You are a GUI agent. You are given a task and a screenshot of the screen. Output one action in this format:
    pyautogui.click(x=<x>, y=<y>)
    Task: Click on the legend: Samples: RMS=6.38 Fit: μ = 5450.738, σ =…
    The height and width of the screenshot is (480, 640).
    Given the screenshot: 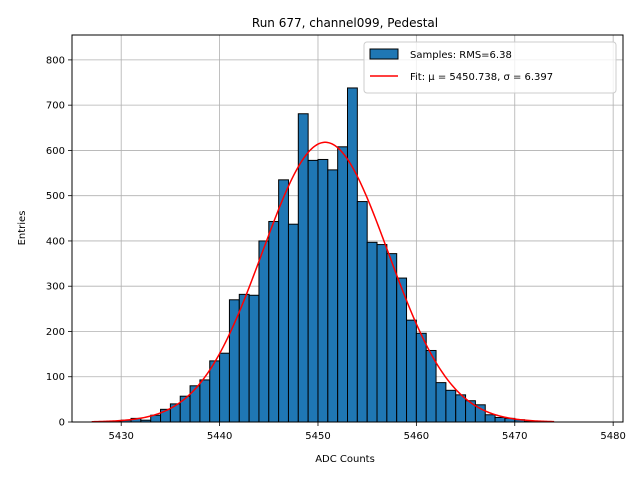 What is the action you would take?
    pyautogui.click(x=490, y=67)
    